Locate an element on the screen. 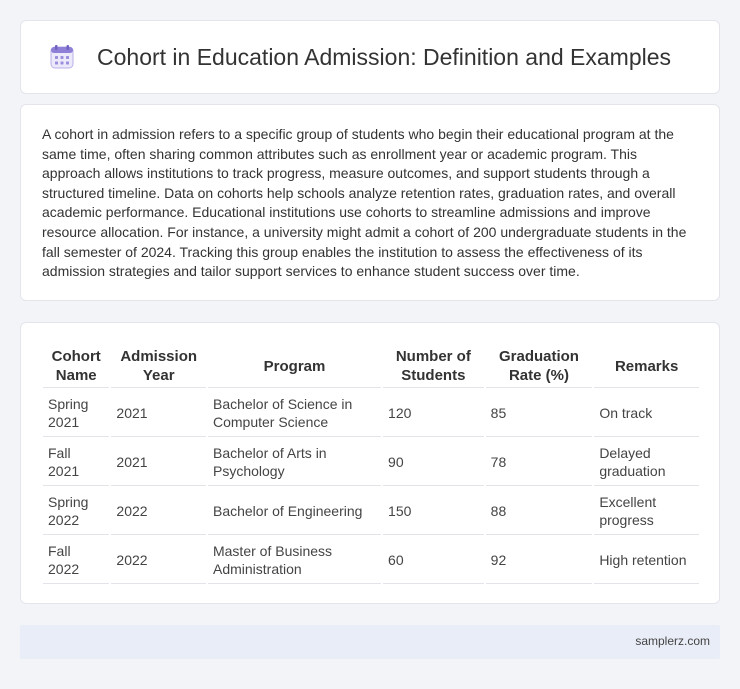 The image size is (740, 689). column-header: Admission Year is located at coordinates (158, 366).